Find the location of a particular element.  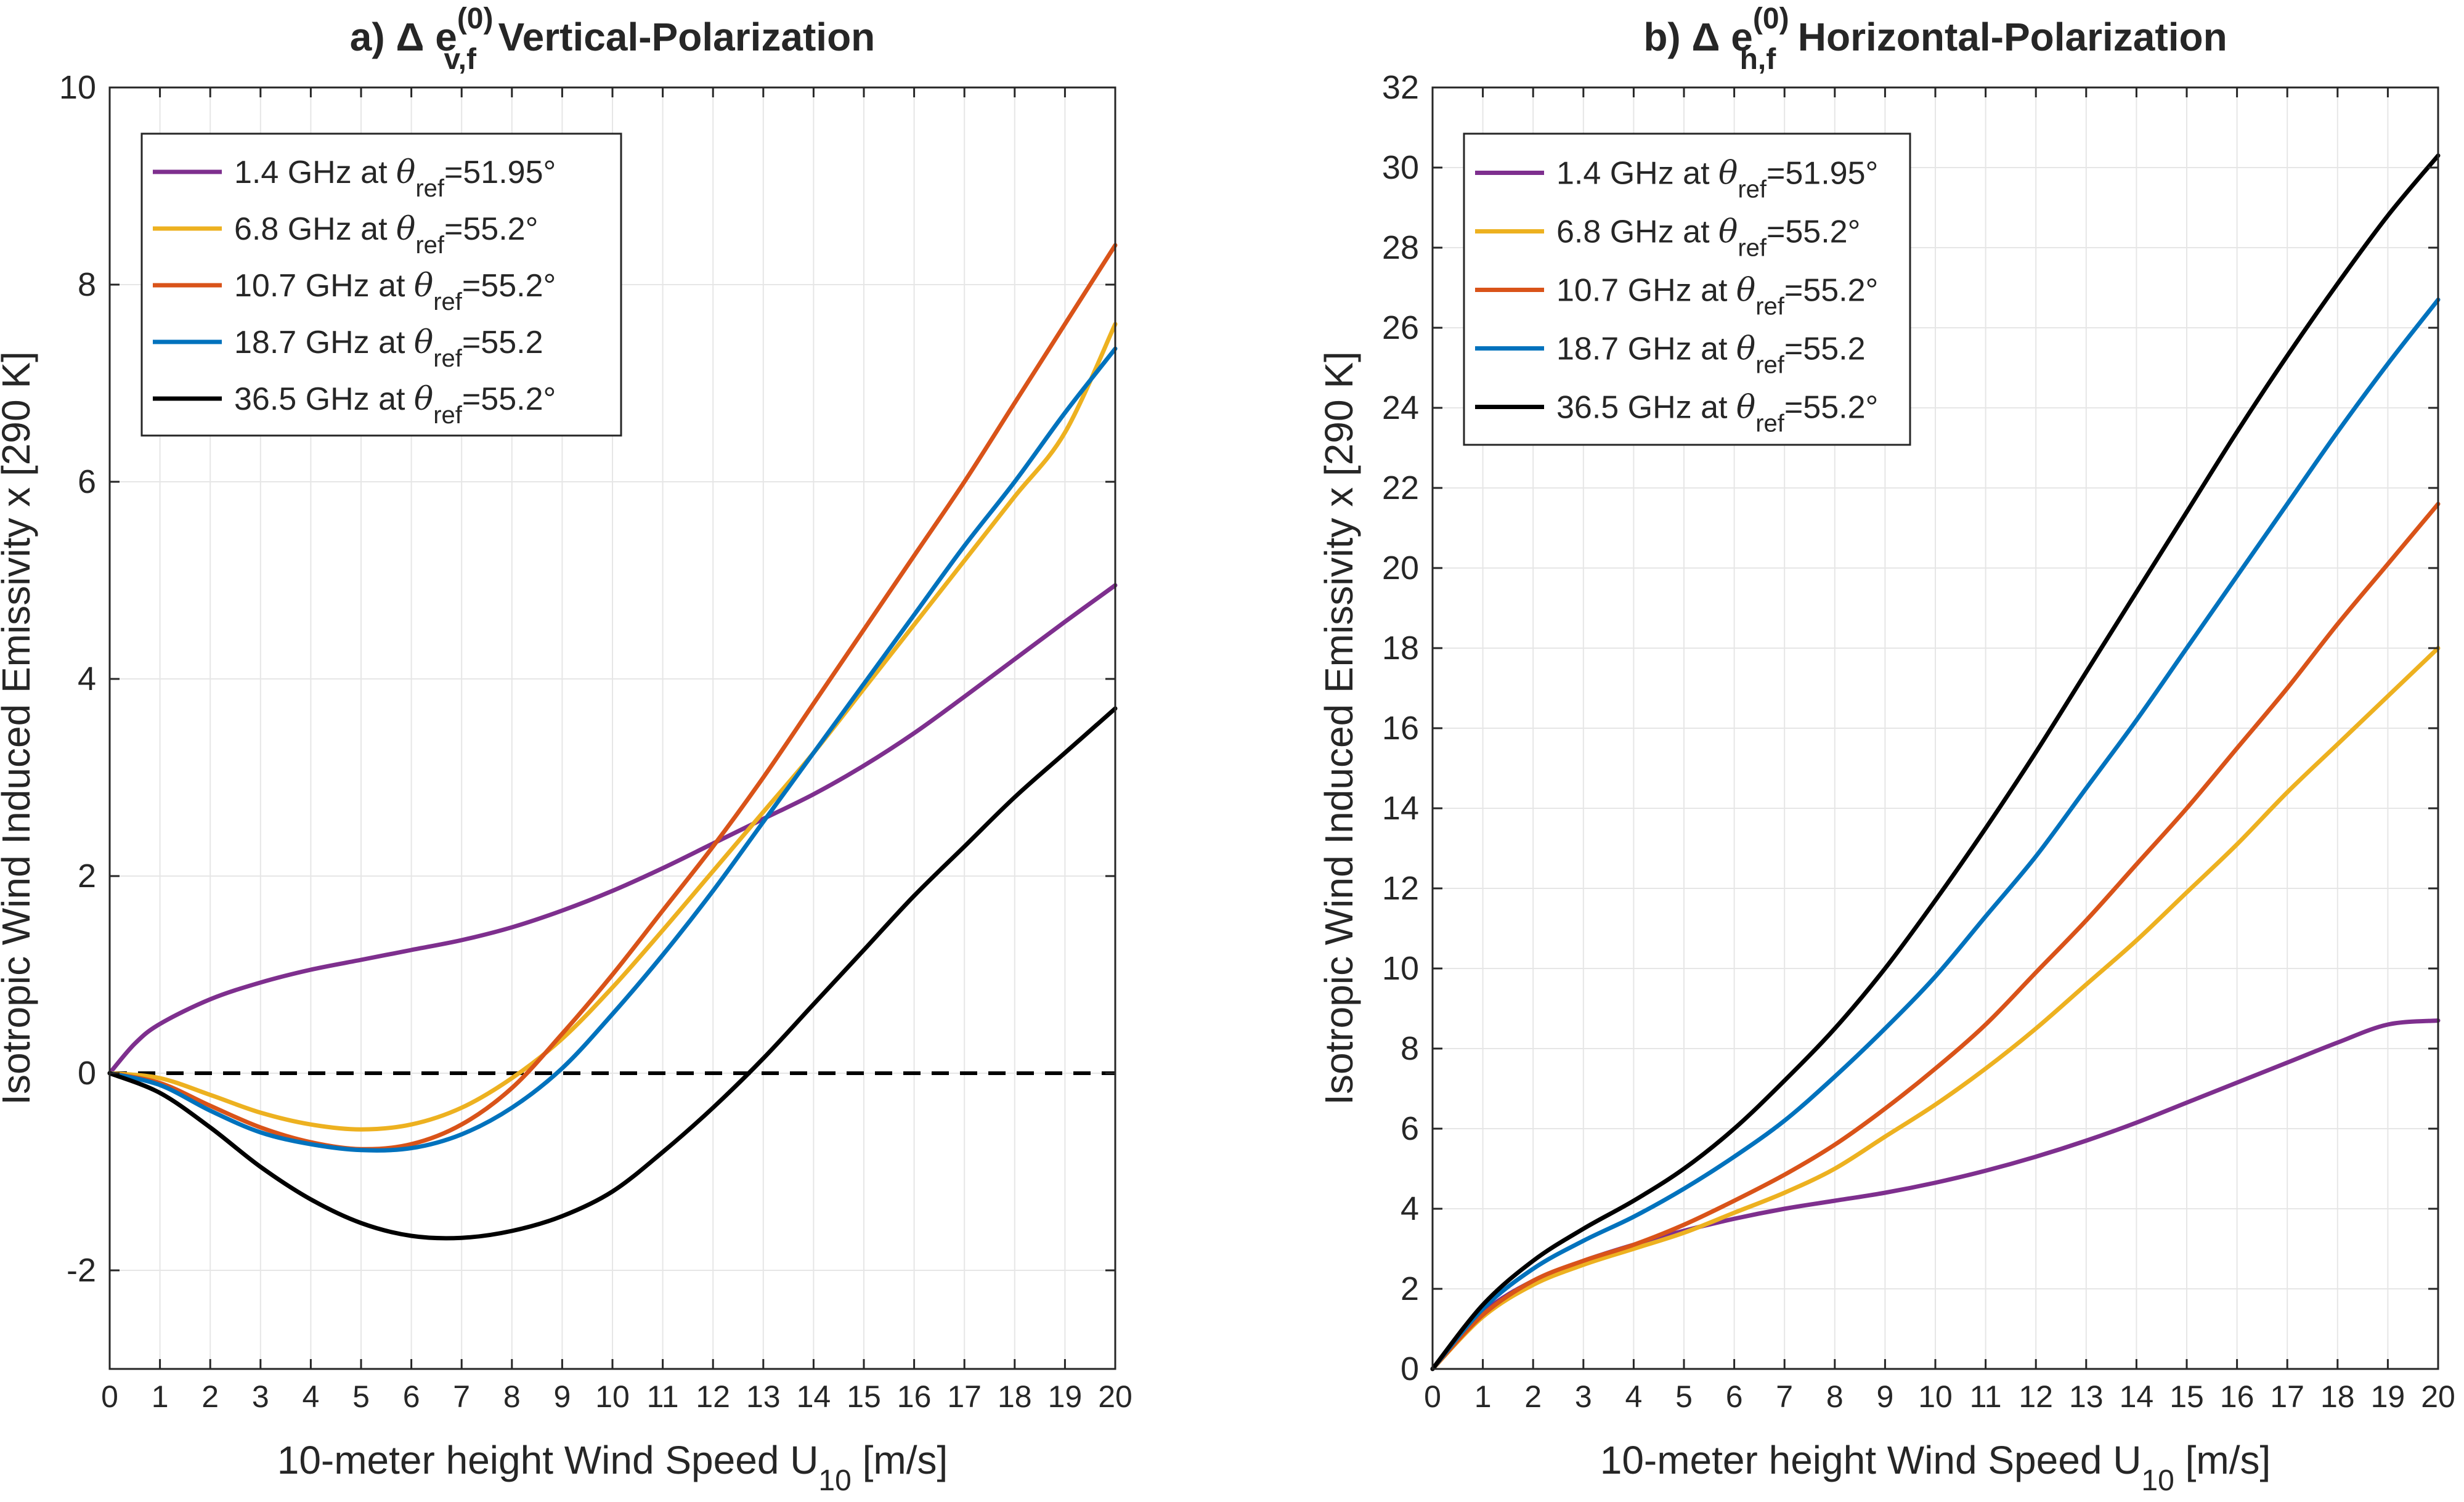

x-axis-label: 10-meter height Wind Speed U10 [m/s] is located at coordinates (1935, 1467).